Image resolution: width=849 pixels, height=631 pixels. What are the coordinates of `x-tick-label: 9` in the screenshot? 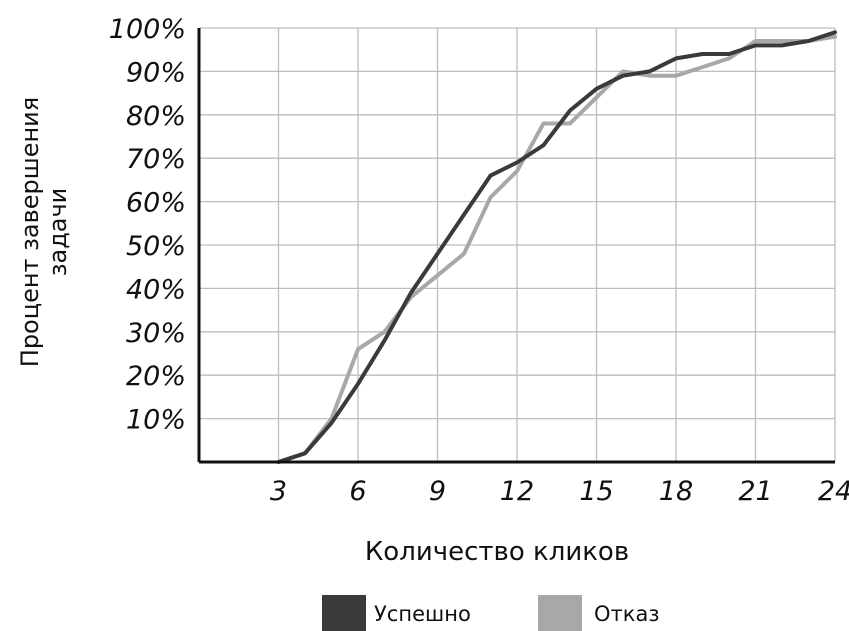 It's located at (437, 491).